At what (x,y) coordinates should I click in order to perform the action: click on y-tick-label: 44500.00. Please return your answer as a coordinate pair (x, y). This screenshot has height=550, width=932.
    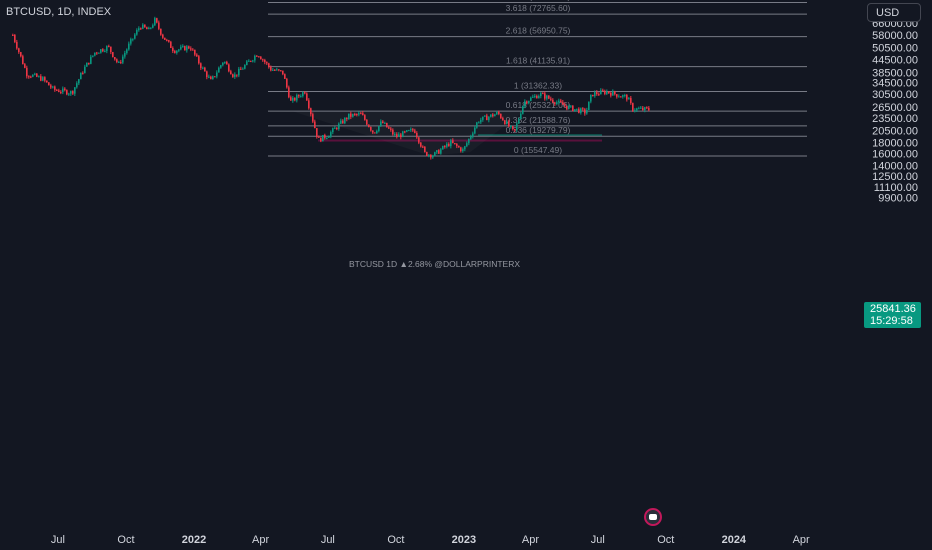
    Looking at the image, I should click on (895, 60).